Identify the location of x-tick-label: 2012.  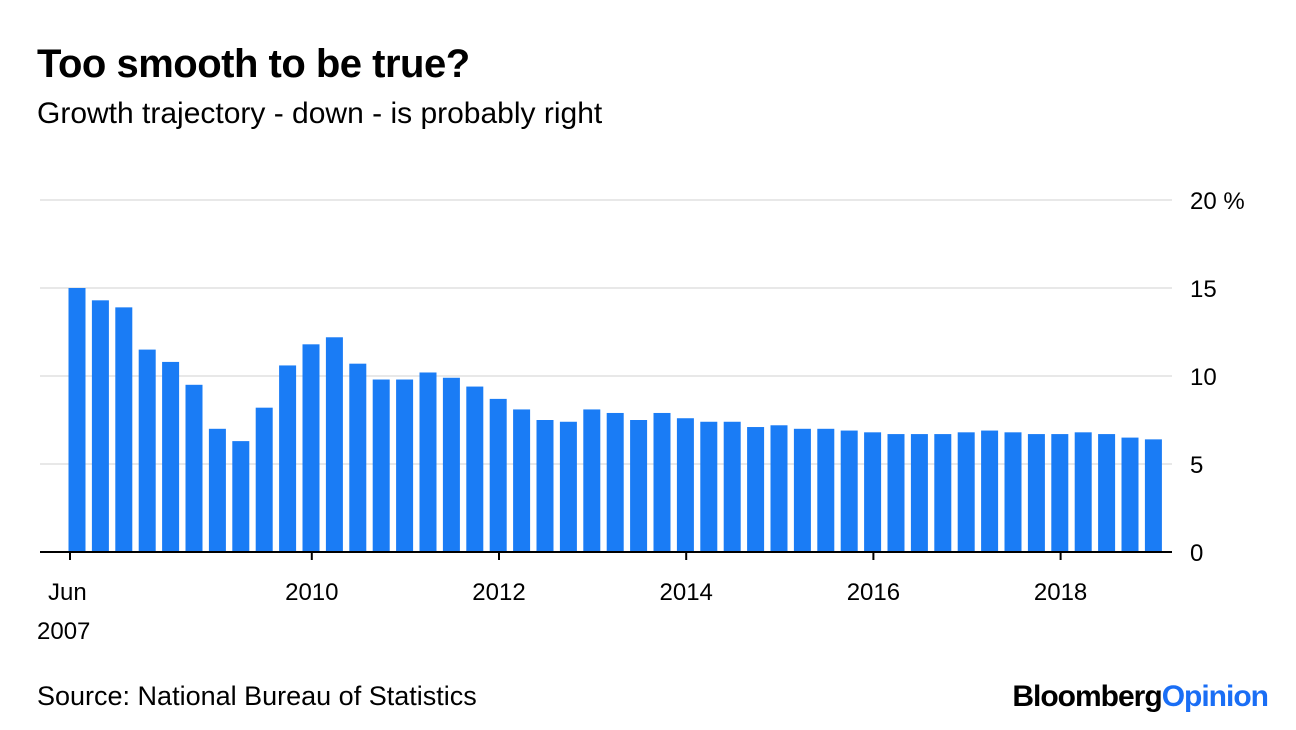
(498, 592).